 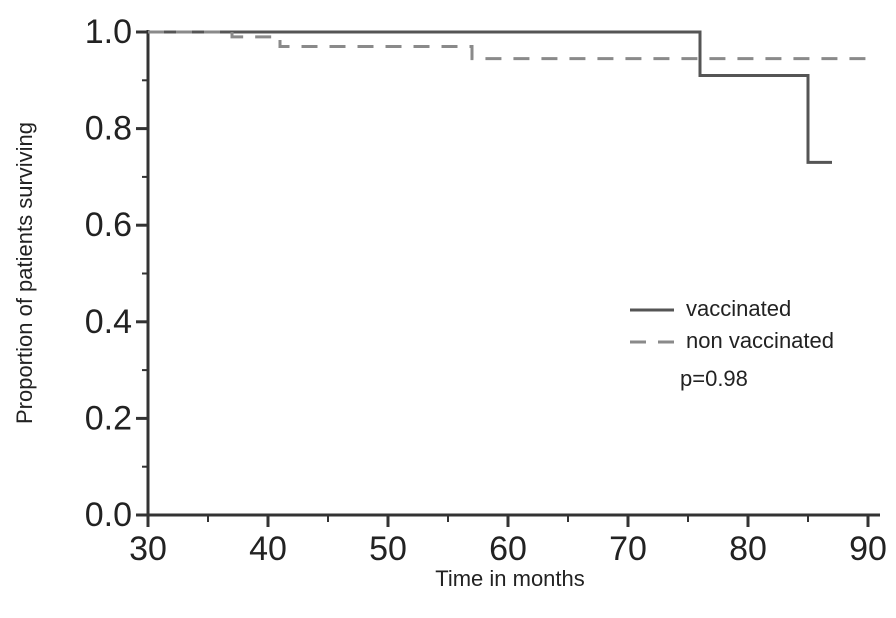 What do you see at coordinates (868, 549) in the screenshot?
I see `x-tick-label: 90` at bounding box center [868, 549].